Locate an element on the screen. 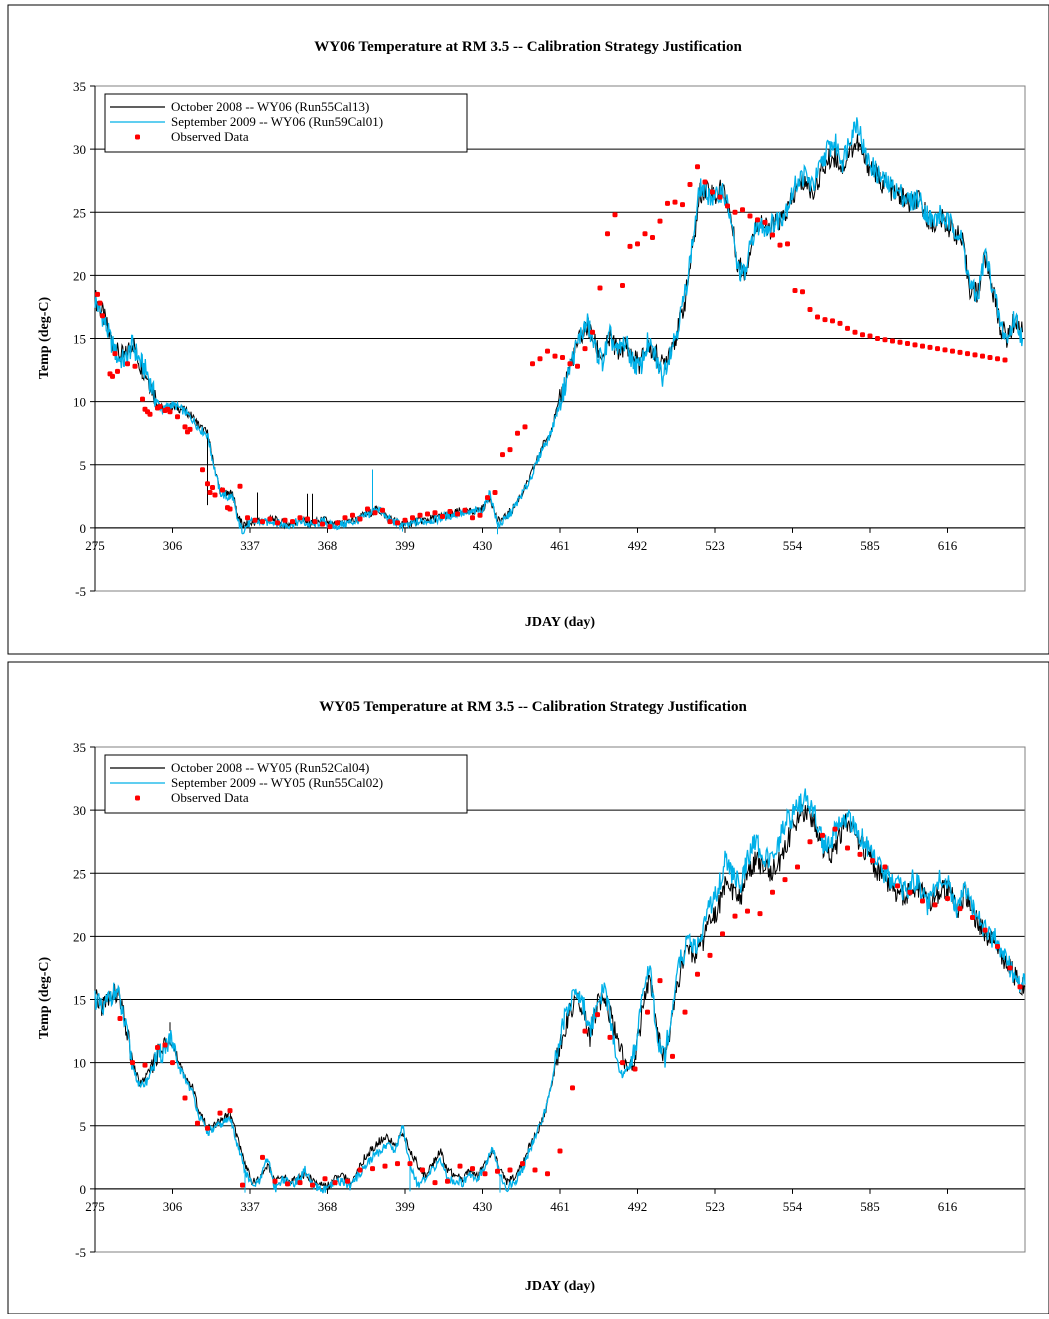 This screenshot has width=1049, height=1319. y-tick-label: 30 is located at coordinates (79, 810).